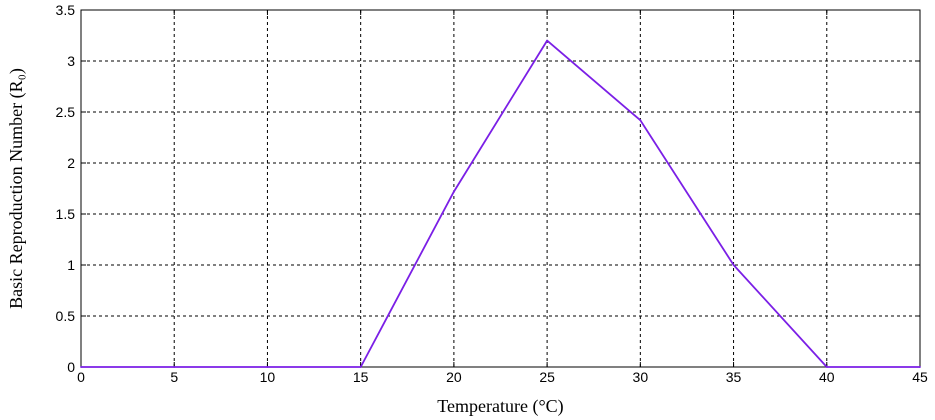 The image size is (935, 420). Describe the element at coordinates (71, 265) in the screenshot. I see `y-tick-label: 1` at that location.